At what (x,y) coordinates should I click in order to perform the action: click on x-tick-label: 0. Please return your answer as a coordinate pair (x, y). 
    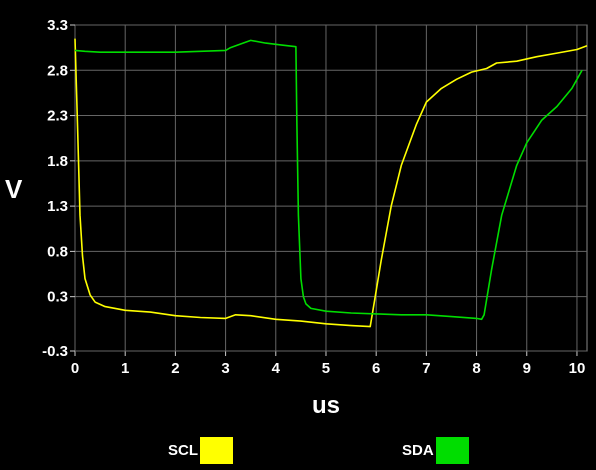
    Looking at the image, I should click on (75, 368).